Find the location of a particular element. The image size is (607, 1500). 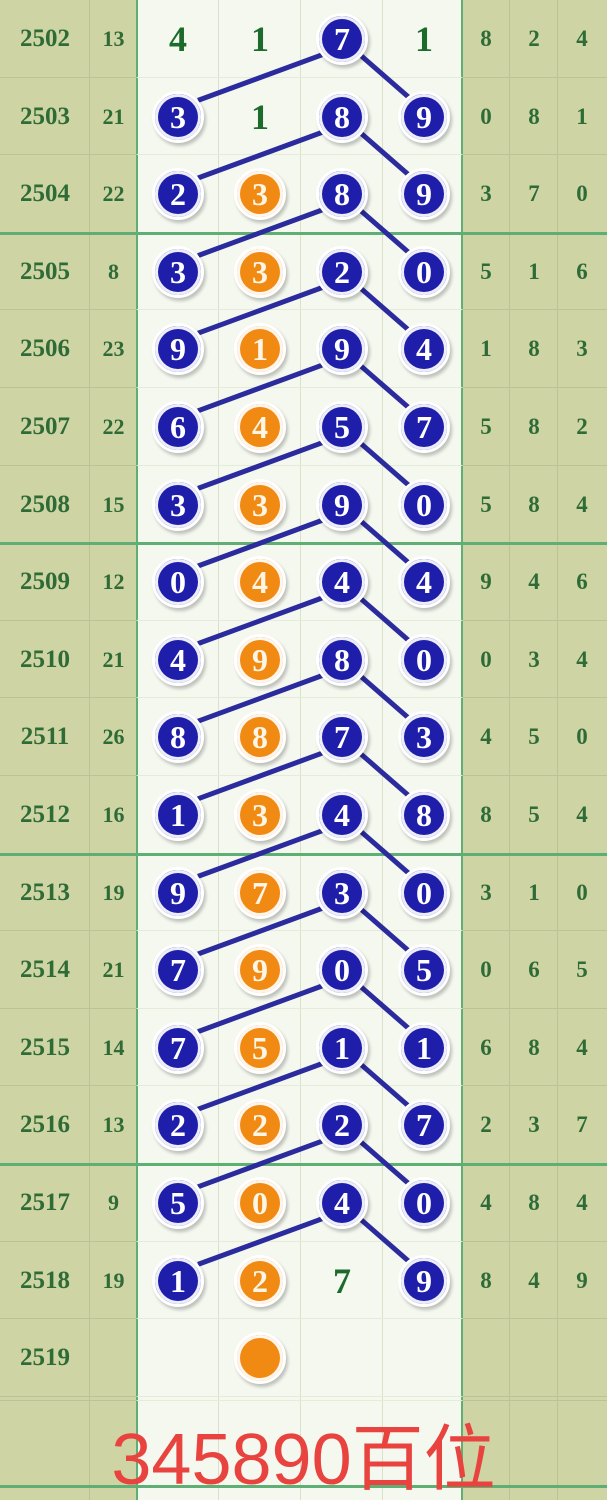

position-cell-3: 2 is located at coordinates (342, 1125).